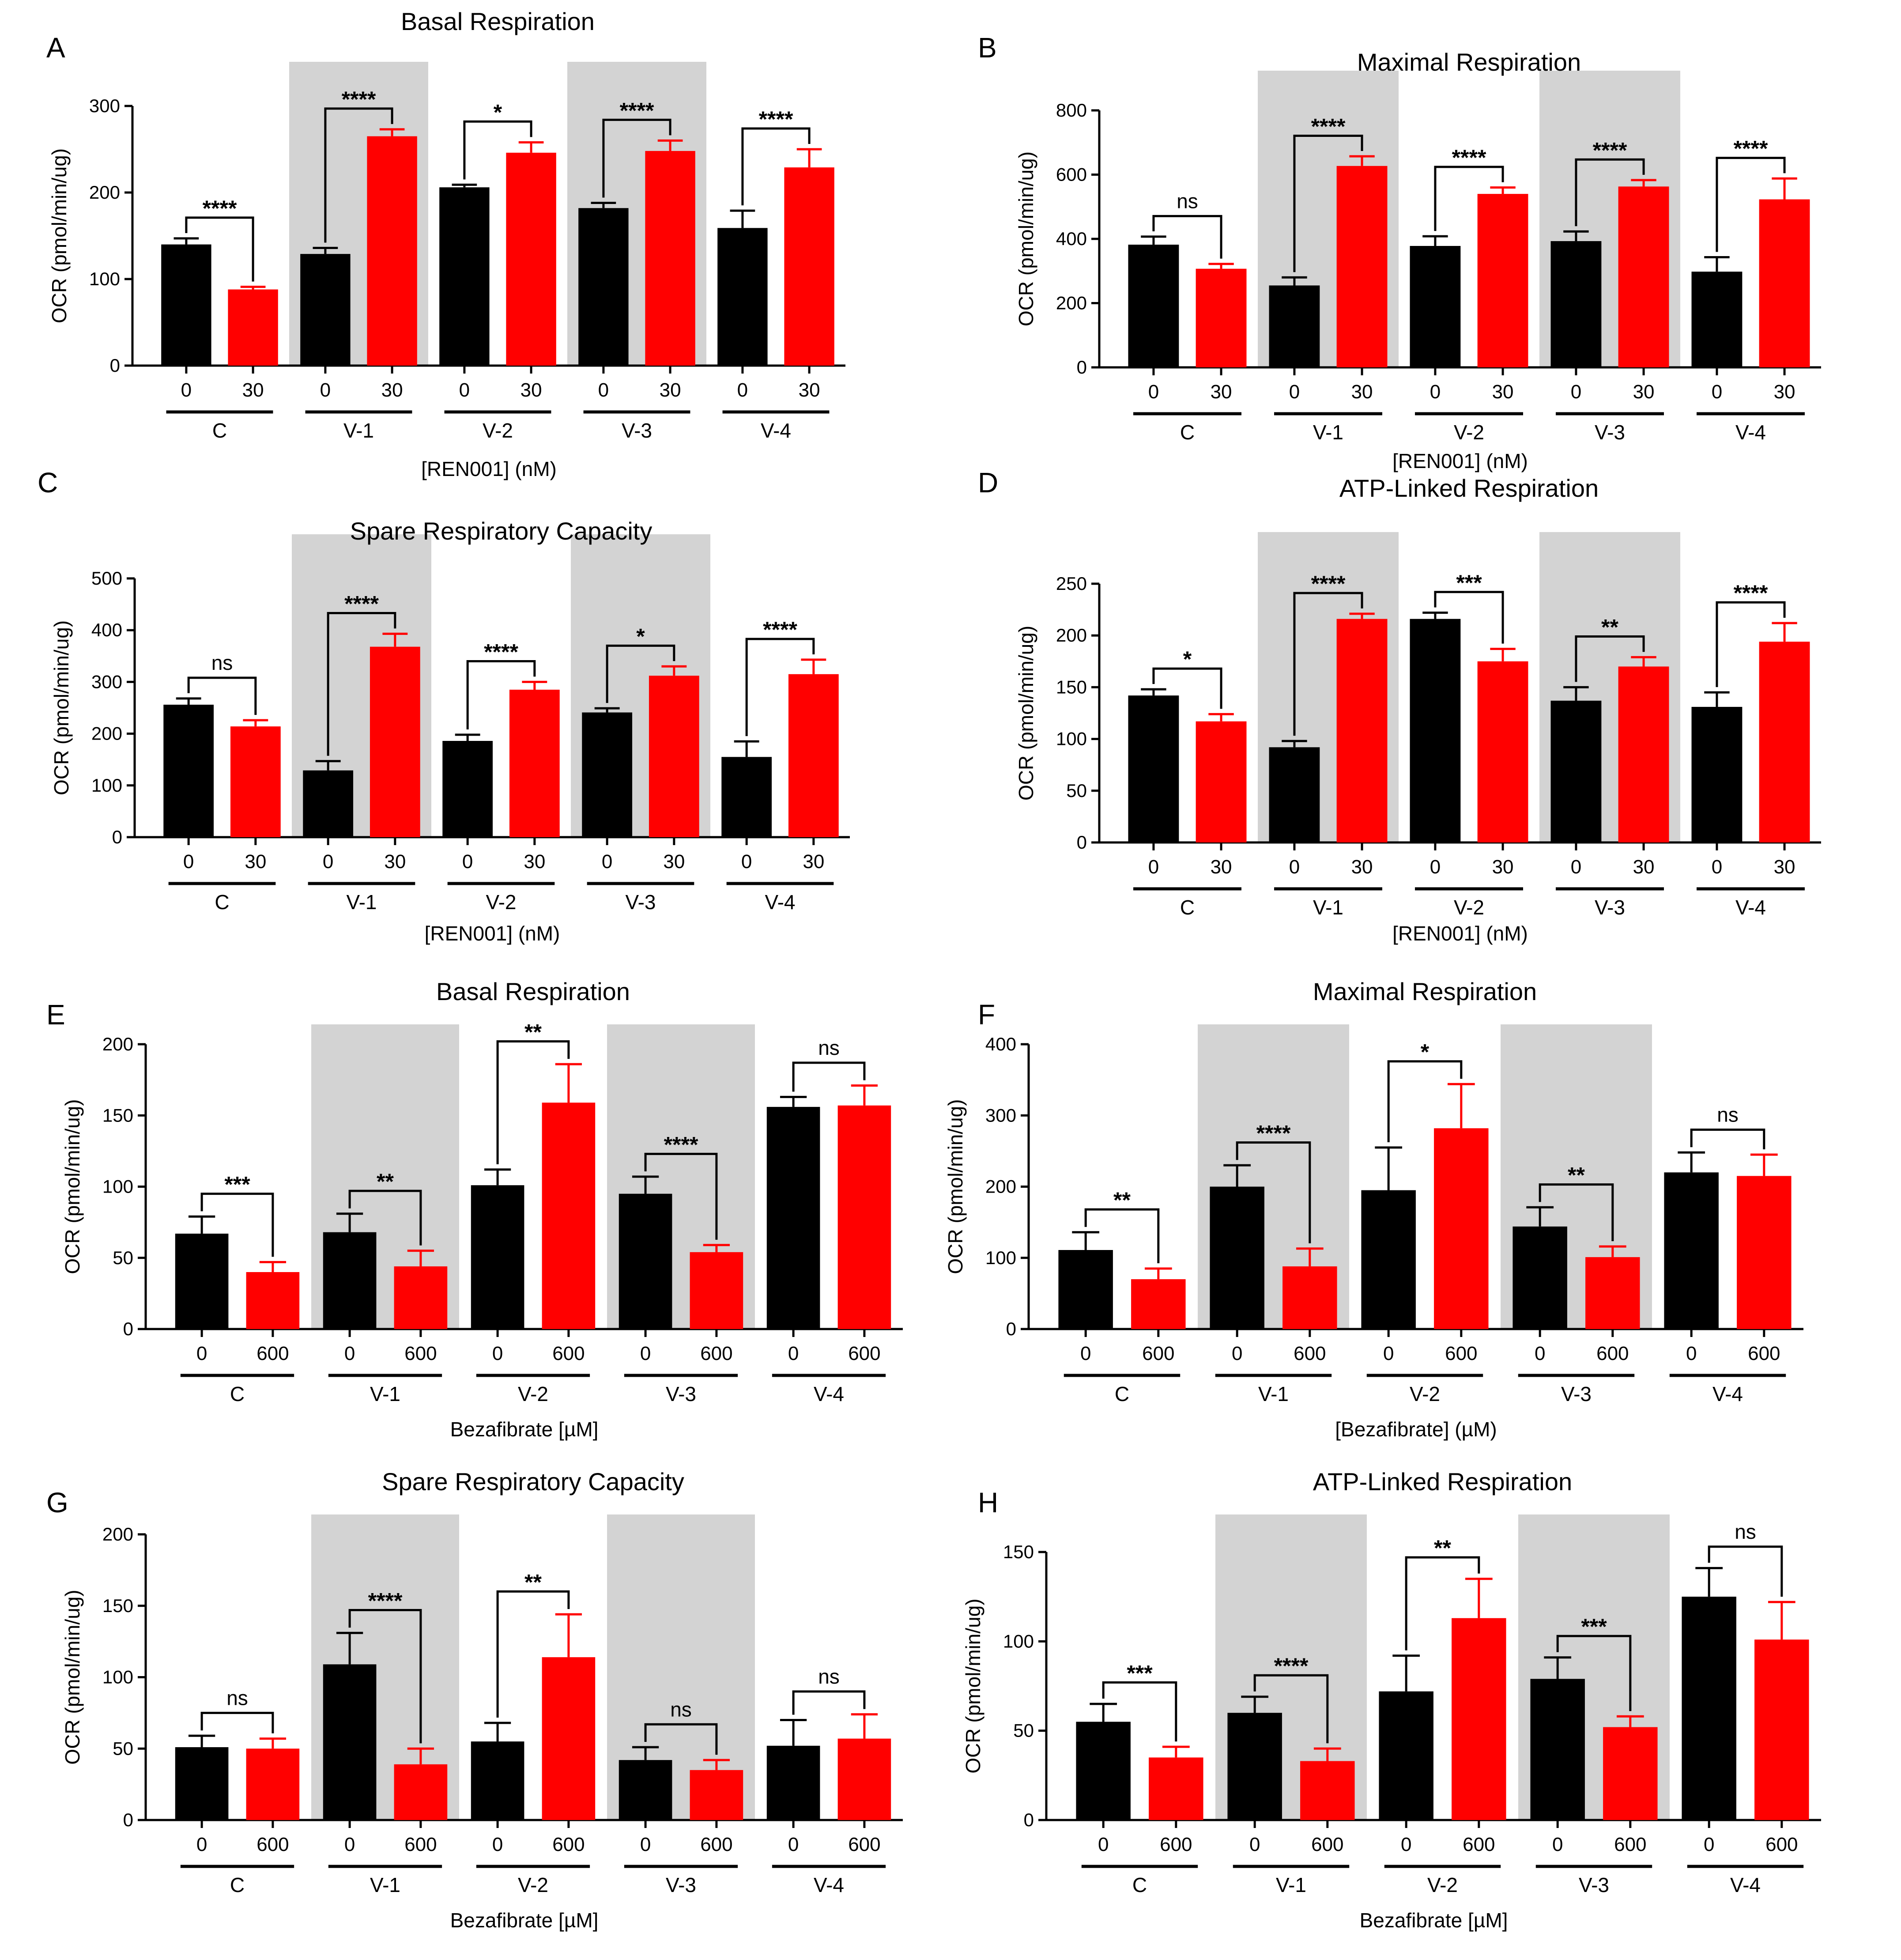 The image size is (1901, 1960). What do you see at coordinates (524, 1920) in the screenshot?
I see `x-axis-label: Bezafibrate [µM]` at bounding box center [524, 1920].